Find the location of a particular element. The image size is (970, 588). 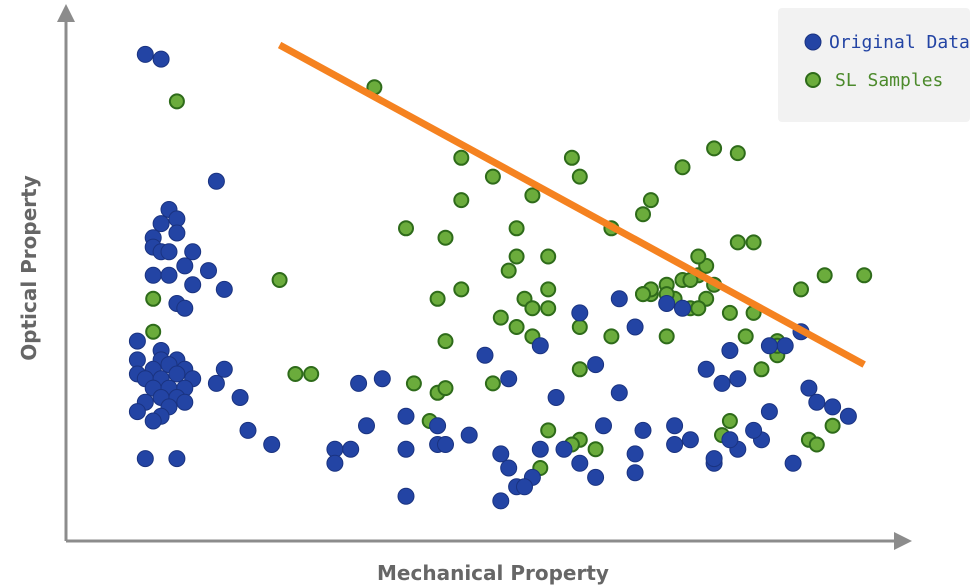

legend-marker-sl-samples is located at coordinates (813, 80).